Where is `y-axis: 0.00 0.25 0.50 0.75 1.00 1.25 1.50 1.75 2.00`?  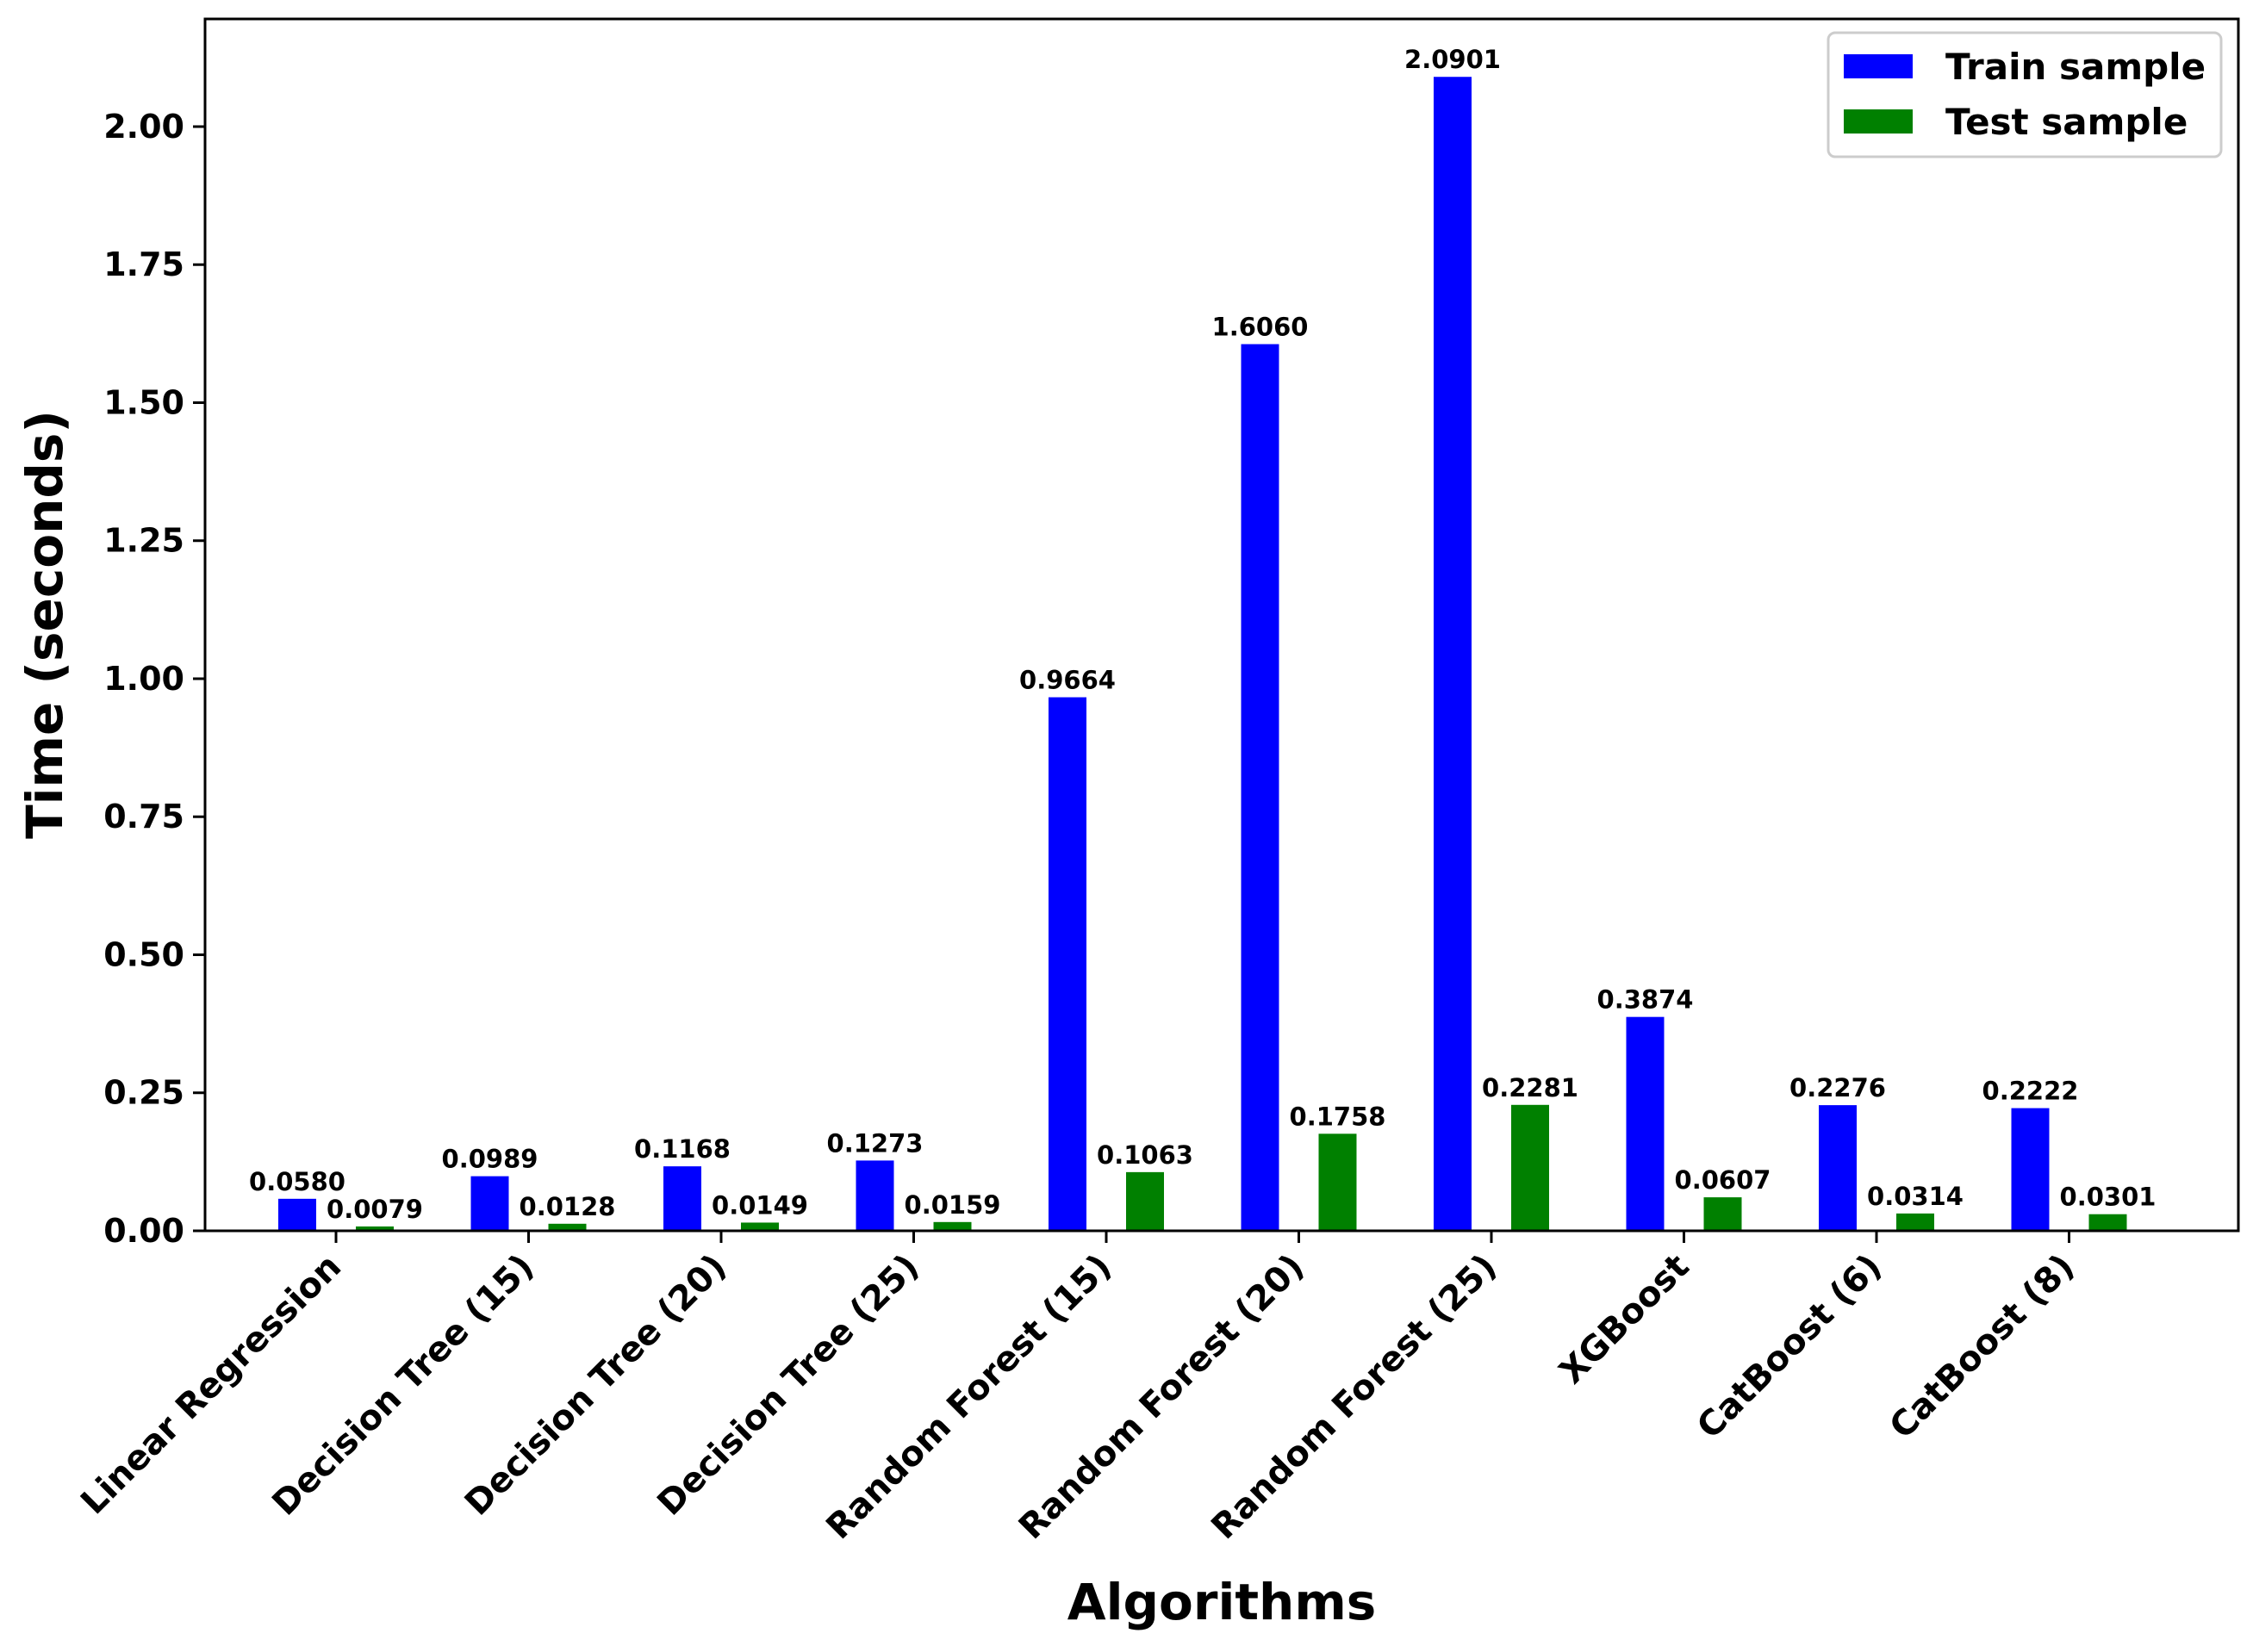
y-axis: 0.00 0.25 0.50 0.75 1.00 1.25 1.50 1.75 2.00 is located at coordinates (154, 679).